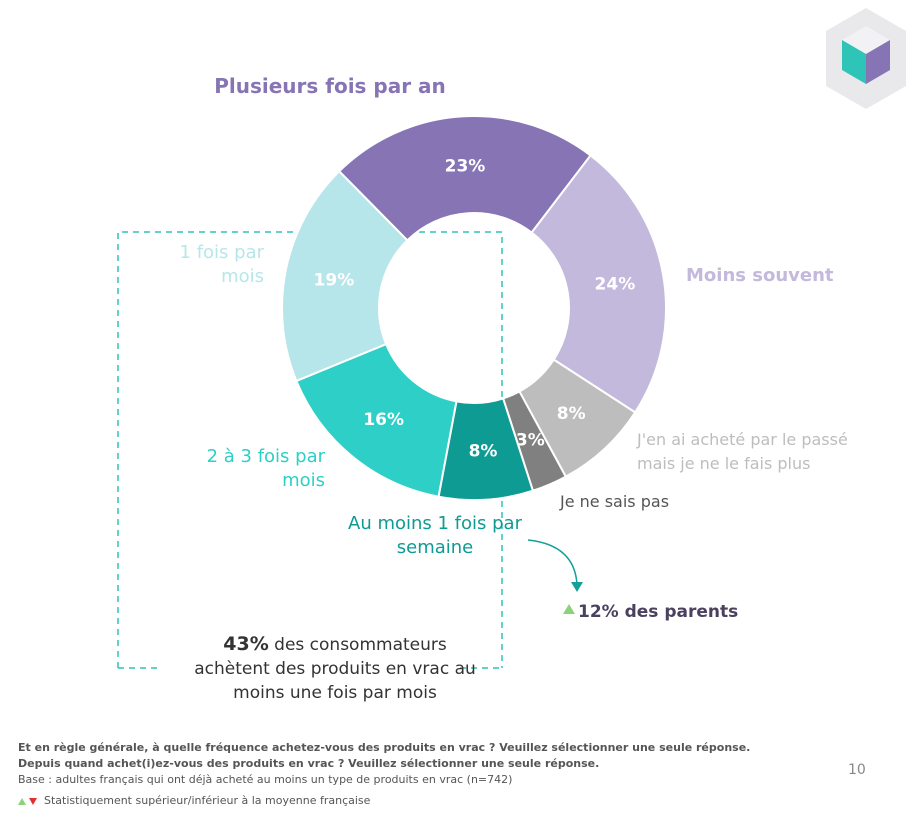  What do you see at coordinates (221, 264) in the screenshot?
I see `category-label: 1 fois par mois` at bounding box center [221, 264].